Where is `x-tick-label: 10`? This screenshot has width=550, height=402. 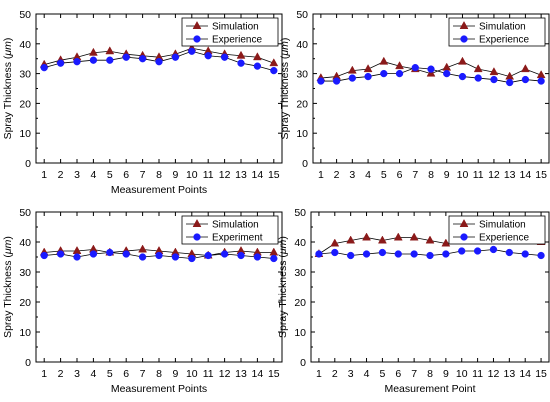
x-tick-label: 10 is located at coordinates (462, 374).